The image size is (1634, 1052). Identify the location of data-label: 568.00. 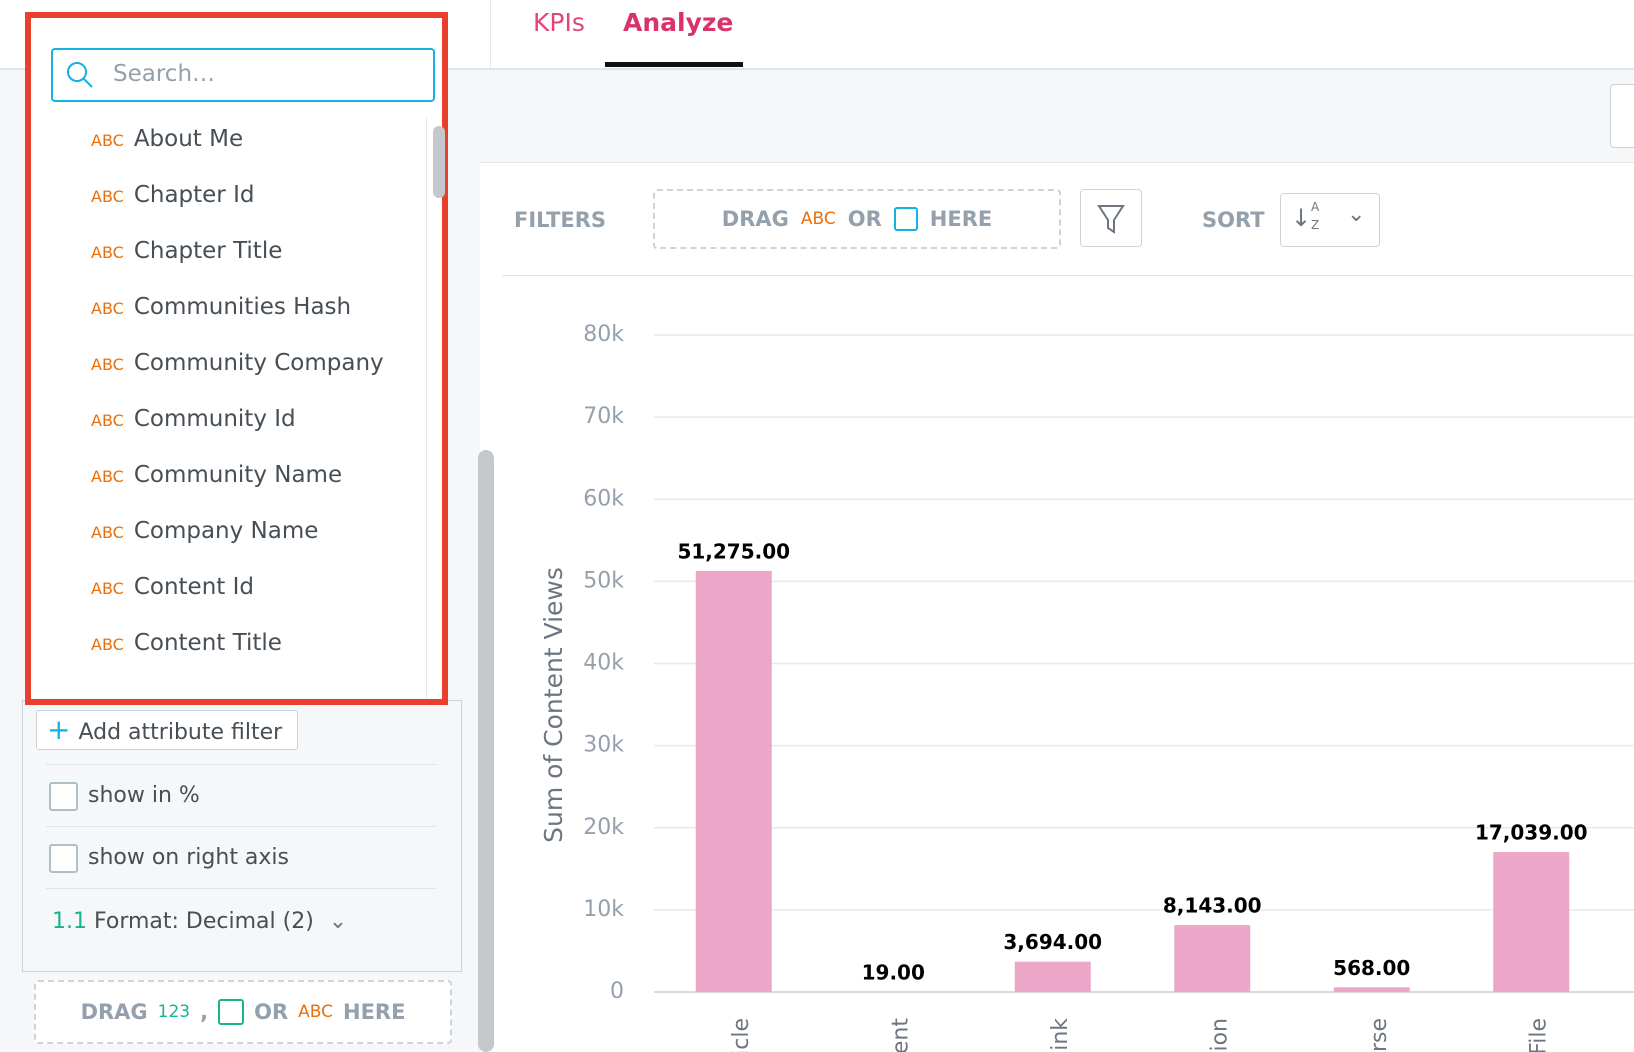
(1371, 968).